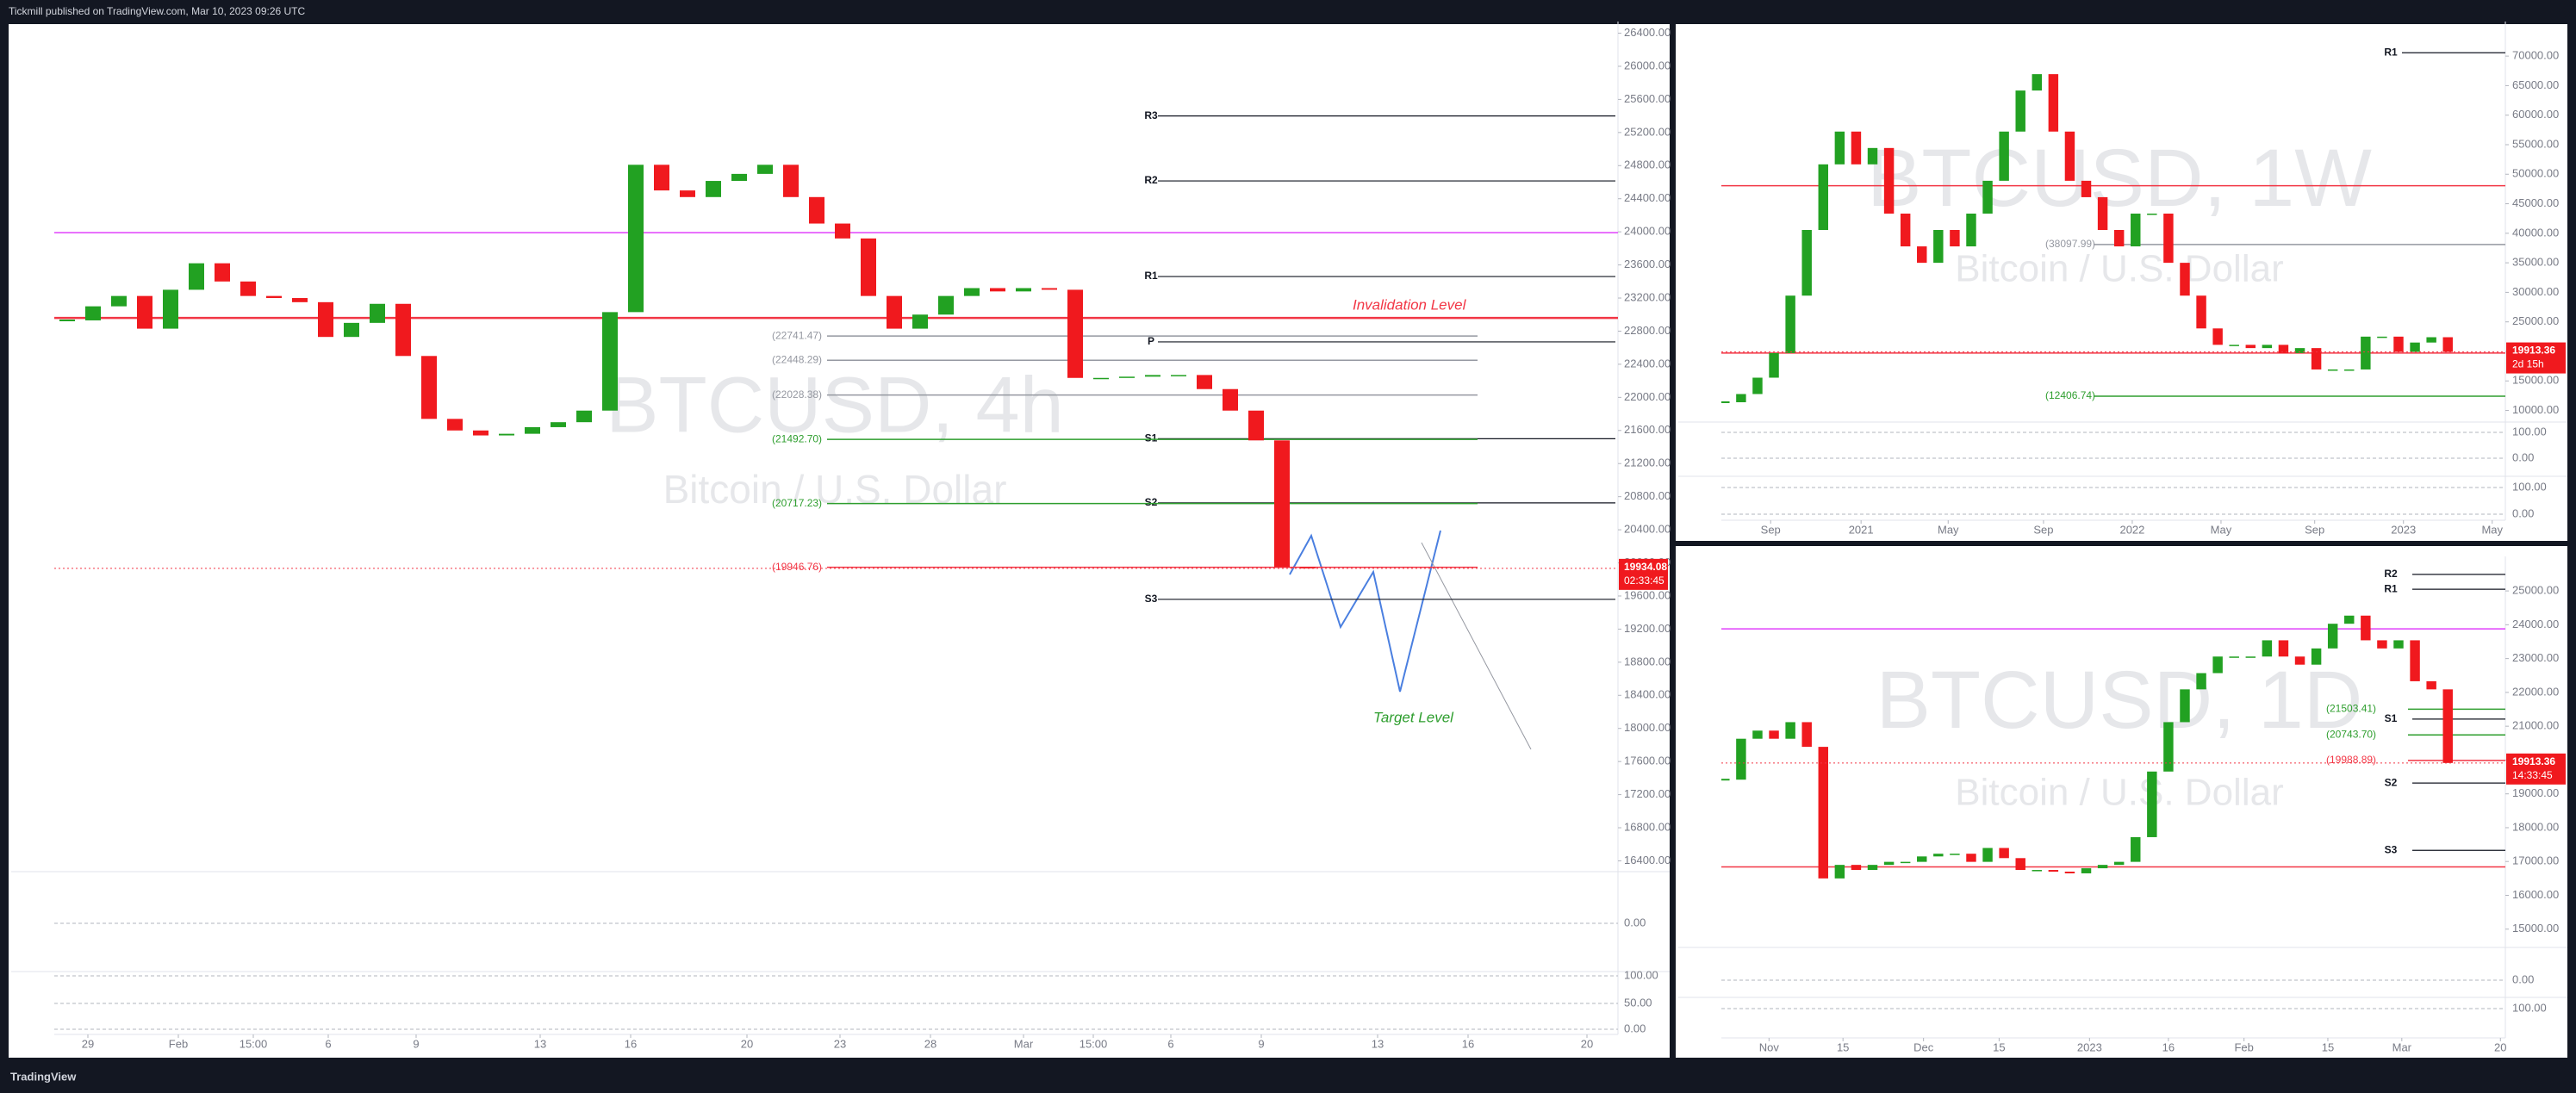  Describe the element at coordinates (44, 1076) in the screenshot. I see `brand: TradingView` at that location.